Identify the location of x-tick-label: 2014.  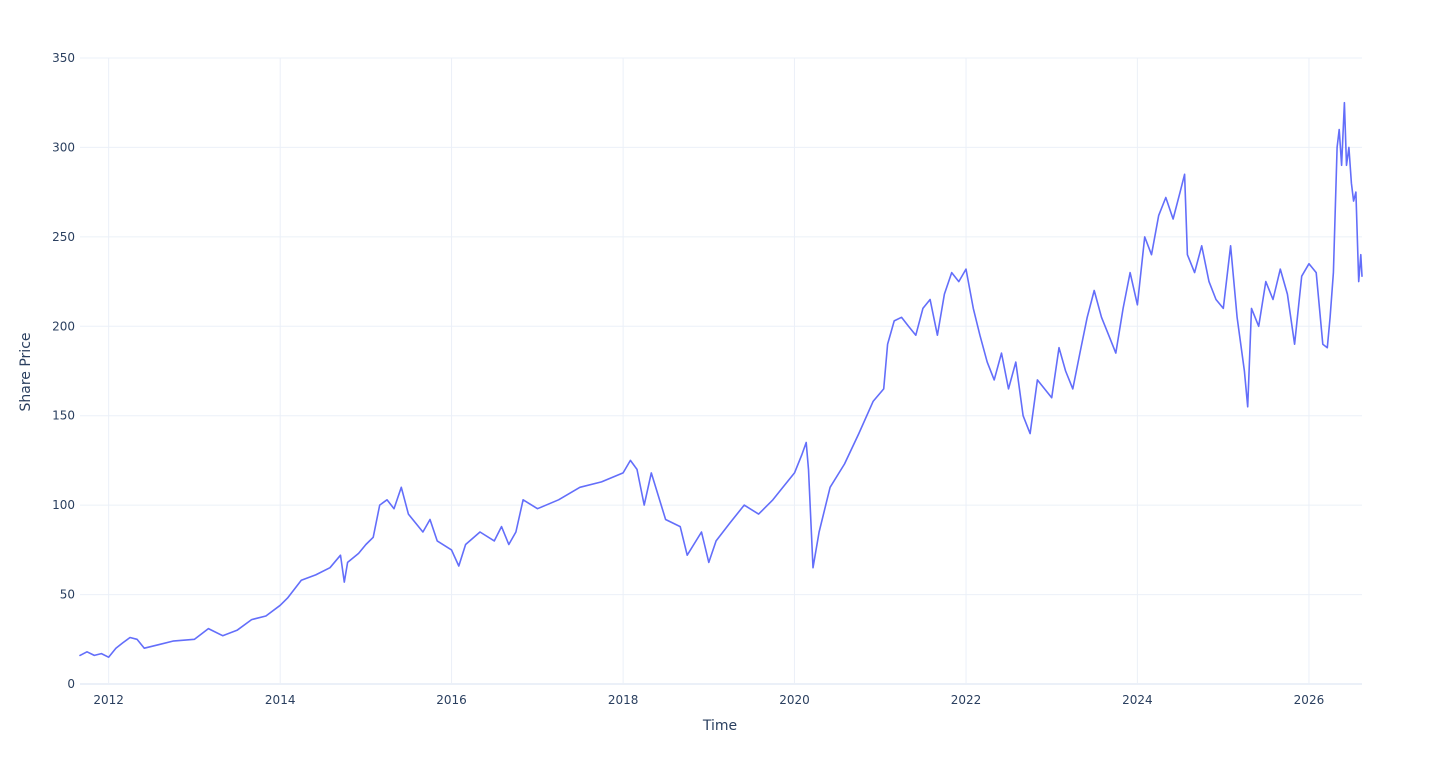
(280, 700).